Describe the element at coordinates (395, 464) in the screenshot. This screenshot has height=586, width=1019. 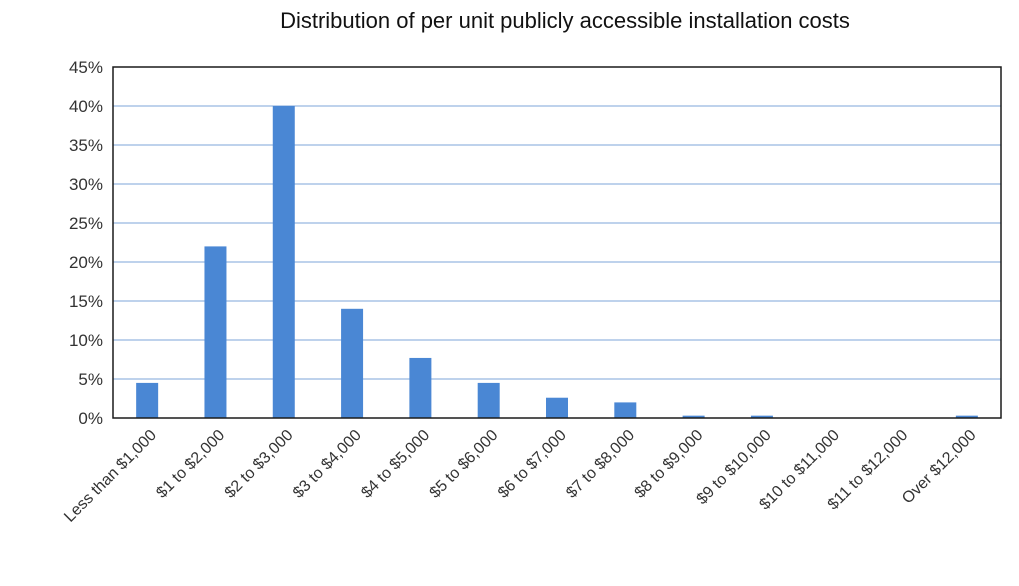
I see `x-tick-label: $4 to $5,000` at that location.